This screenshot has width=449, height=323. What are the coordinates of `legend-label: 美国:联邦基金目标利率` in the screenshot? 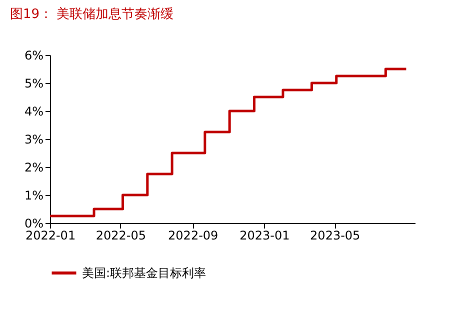 It's located at (144, 273).